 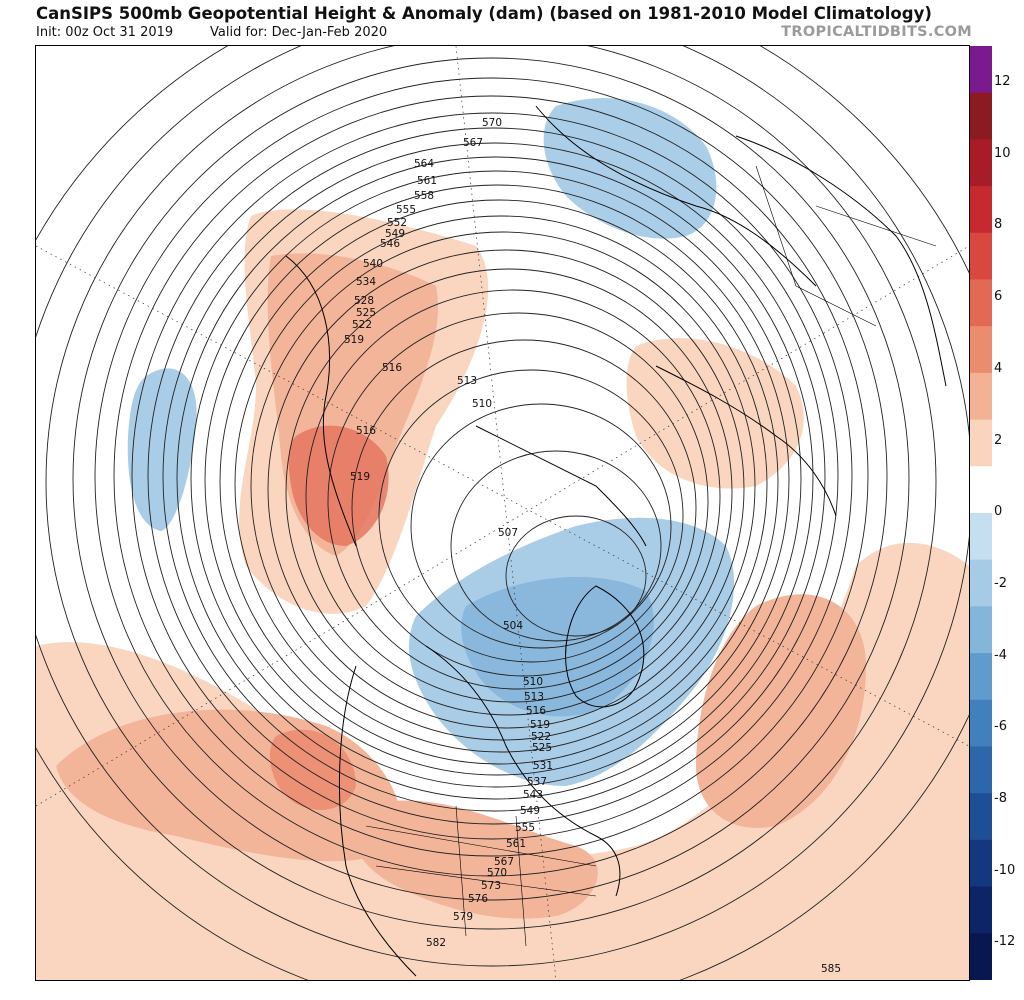 What do you see at coordinates (1002, 153) in the screenshot?
I see `colorbar-tick-label: 10` at bounding box center [1002, 153].